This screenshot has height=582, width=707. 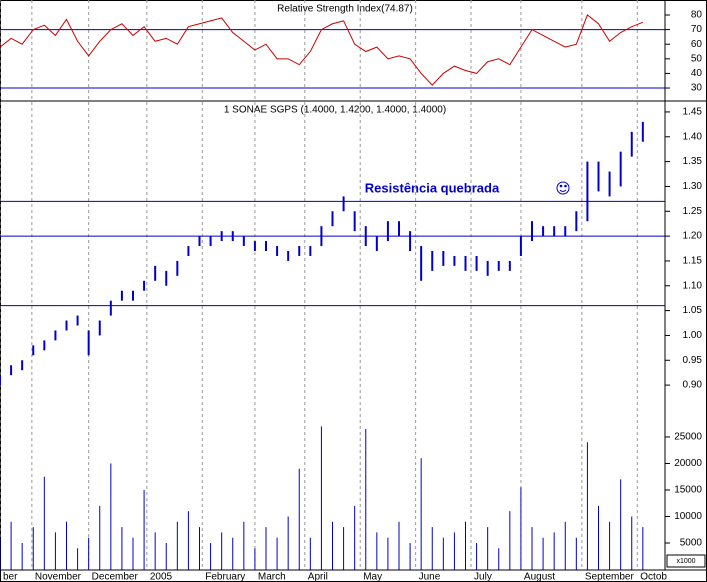 What do you see at coordinates (58, 577) in the screenshot?
I see `x-tick-label: November` at bounding box center [58, 577].